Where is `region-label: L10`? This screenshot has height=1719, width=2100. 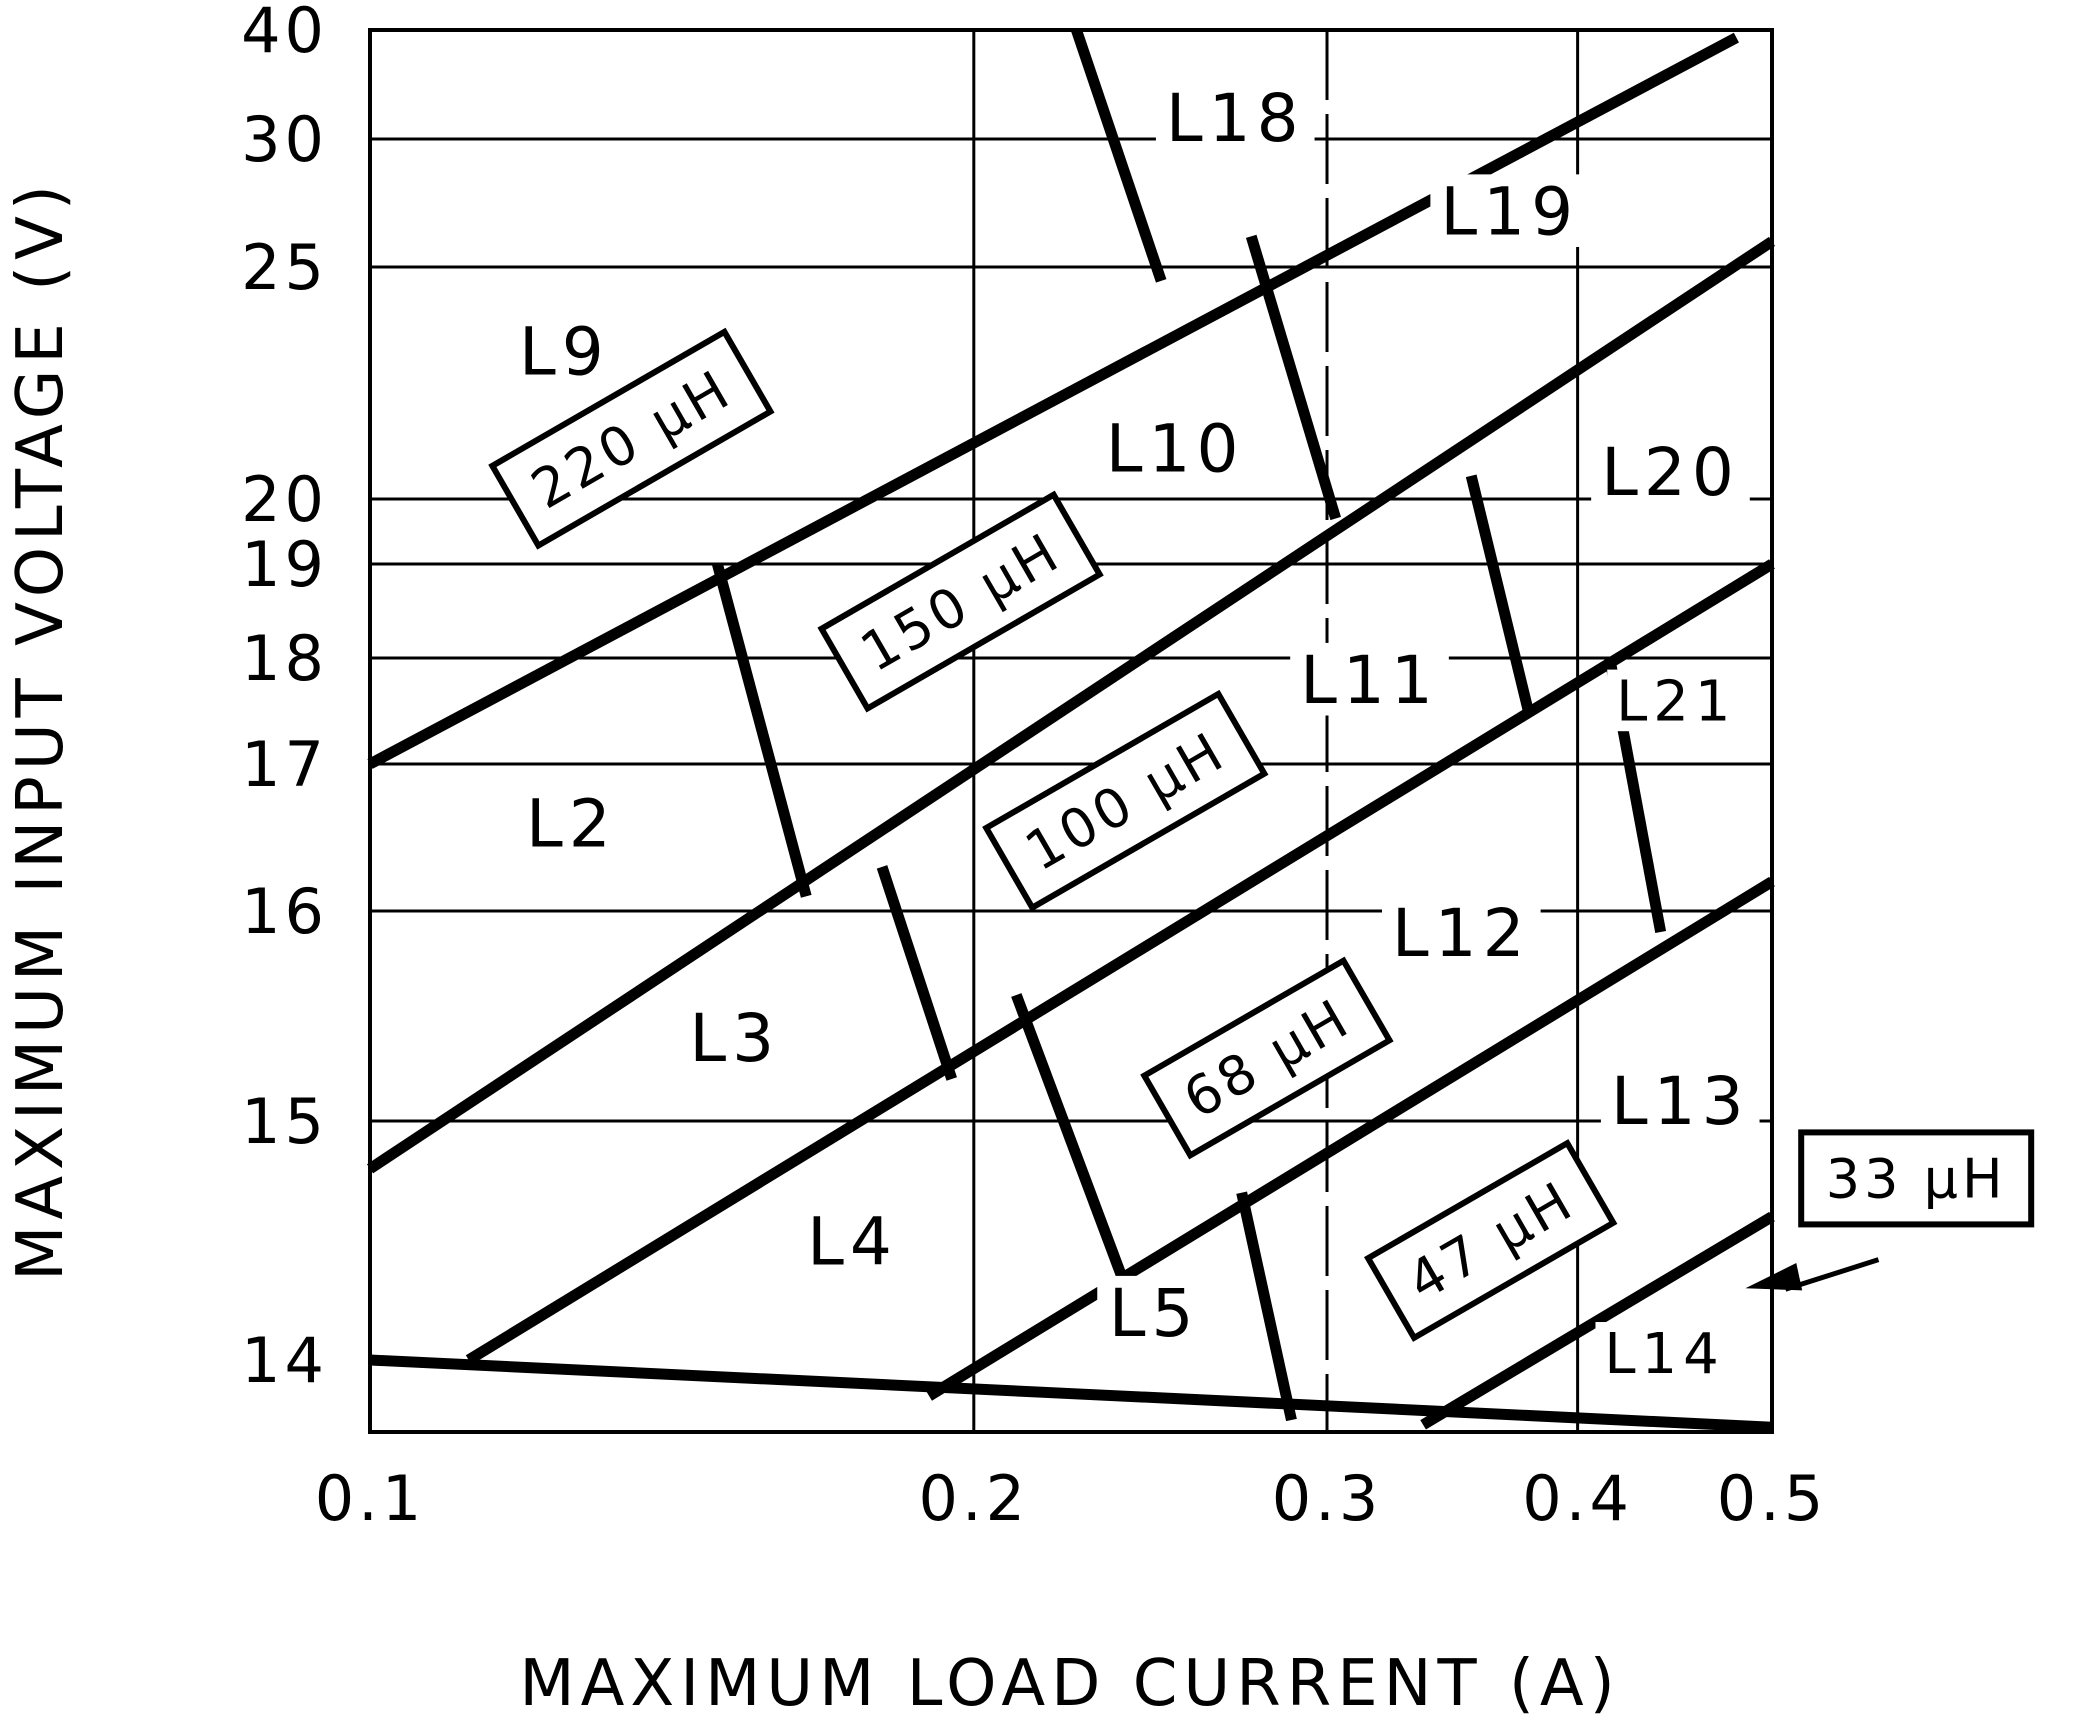 region-label: L10 is located at coordinates (1175, 449).